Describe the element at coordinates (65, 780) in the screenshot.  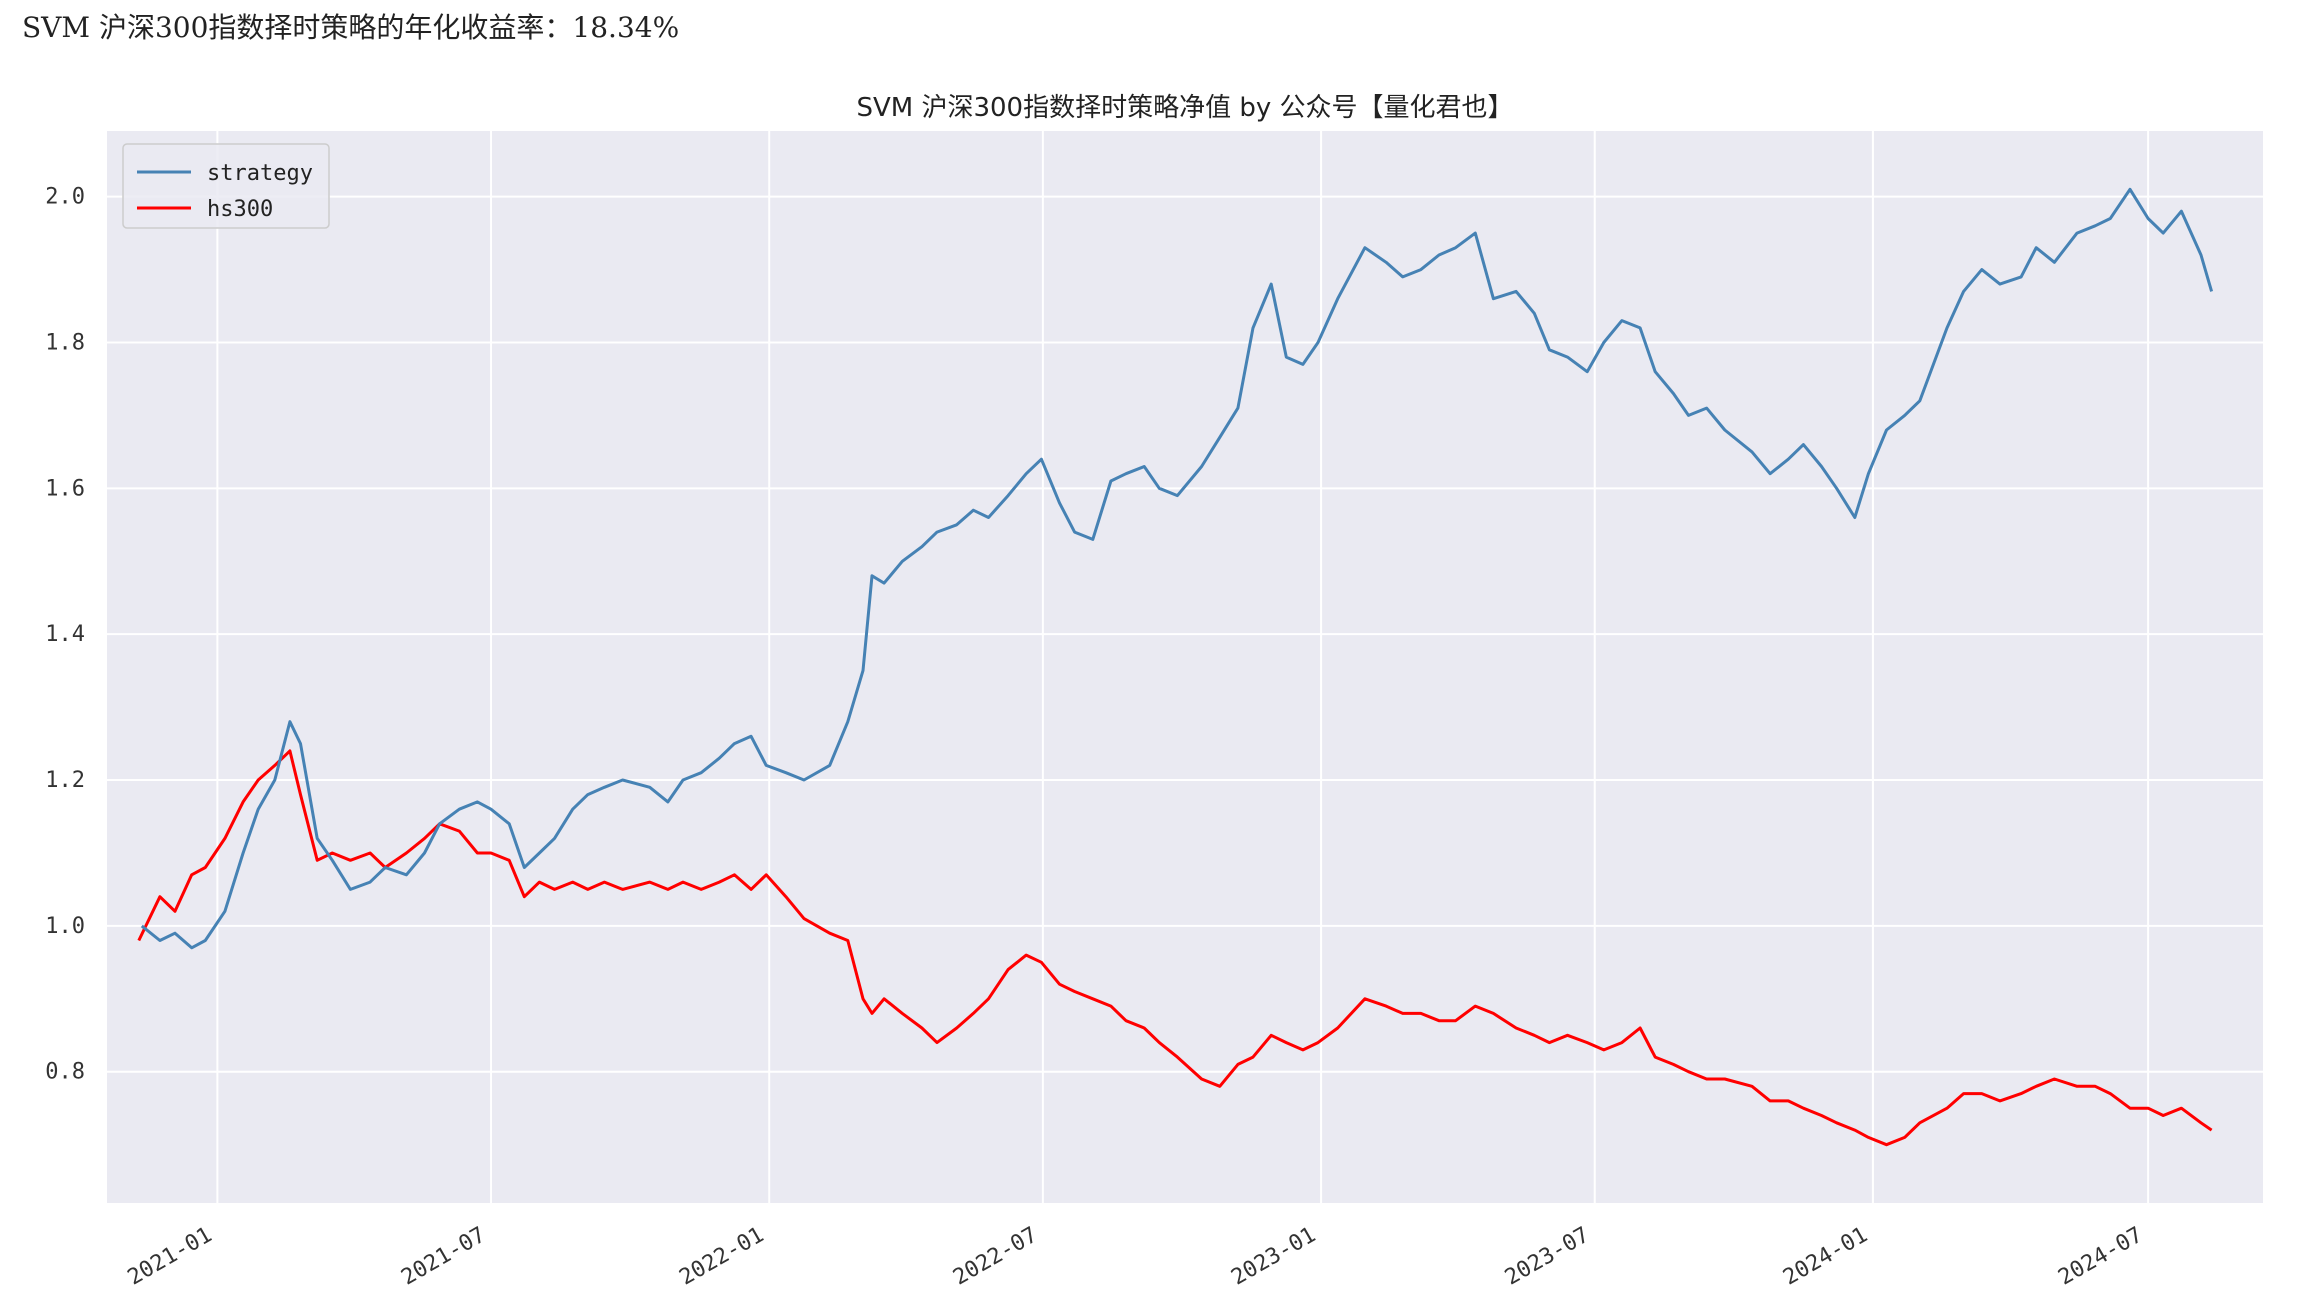
I see `y-tick-label: 1.2` at that location.